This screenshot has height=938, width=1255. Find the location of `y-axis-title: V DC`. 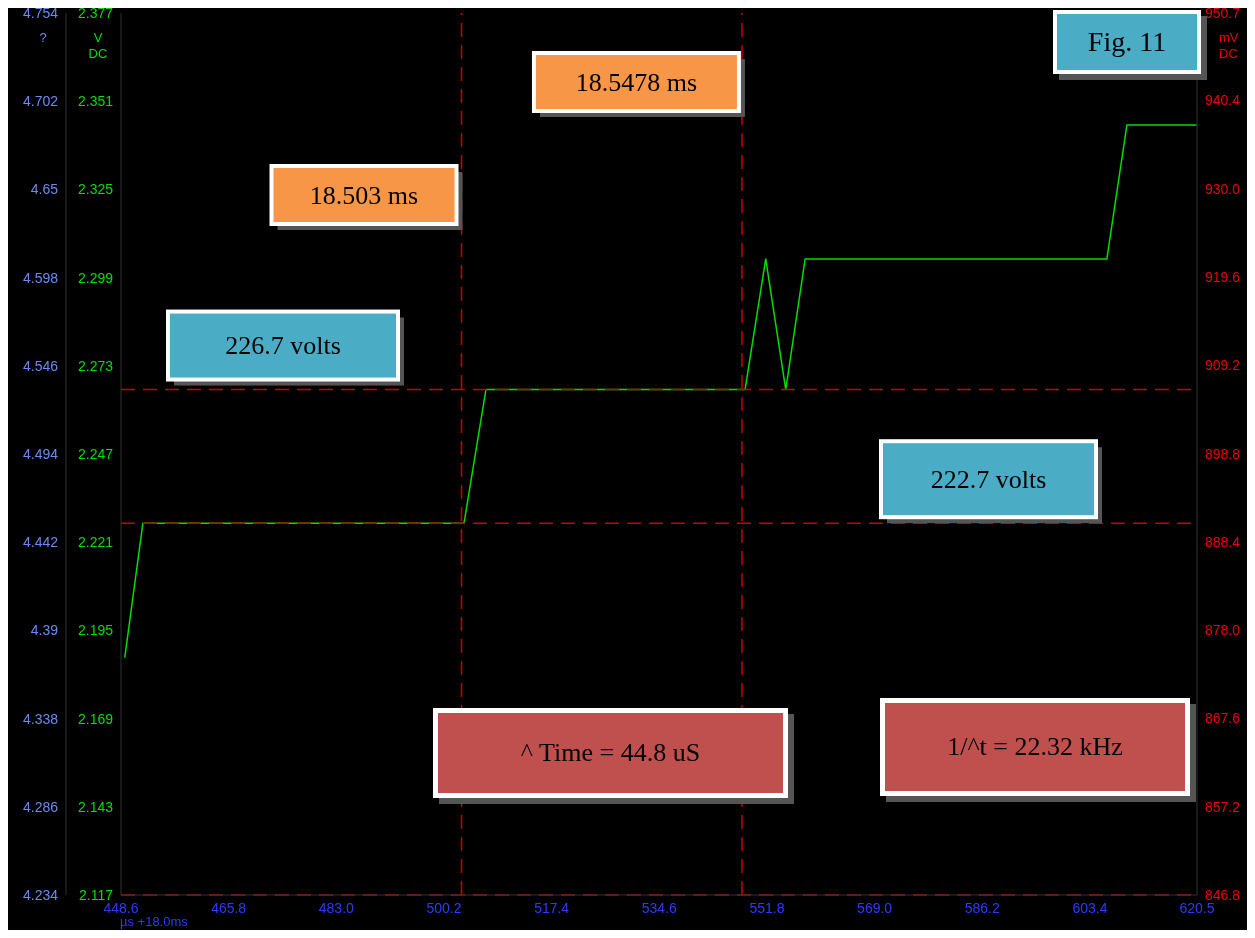

y-axis-title: V DC is located at coordinates (98, 46).